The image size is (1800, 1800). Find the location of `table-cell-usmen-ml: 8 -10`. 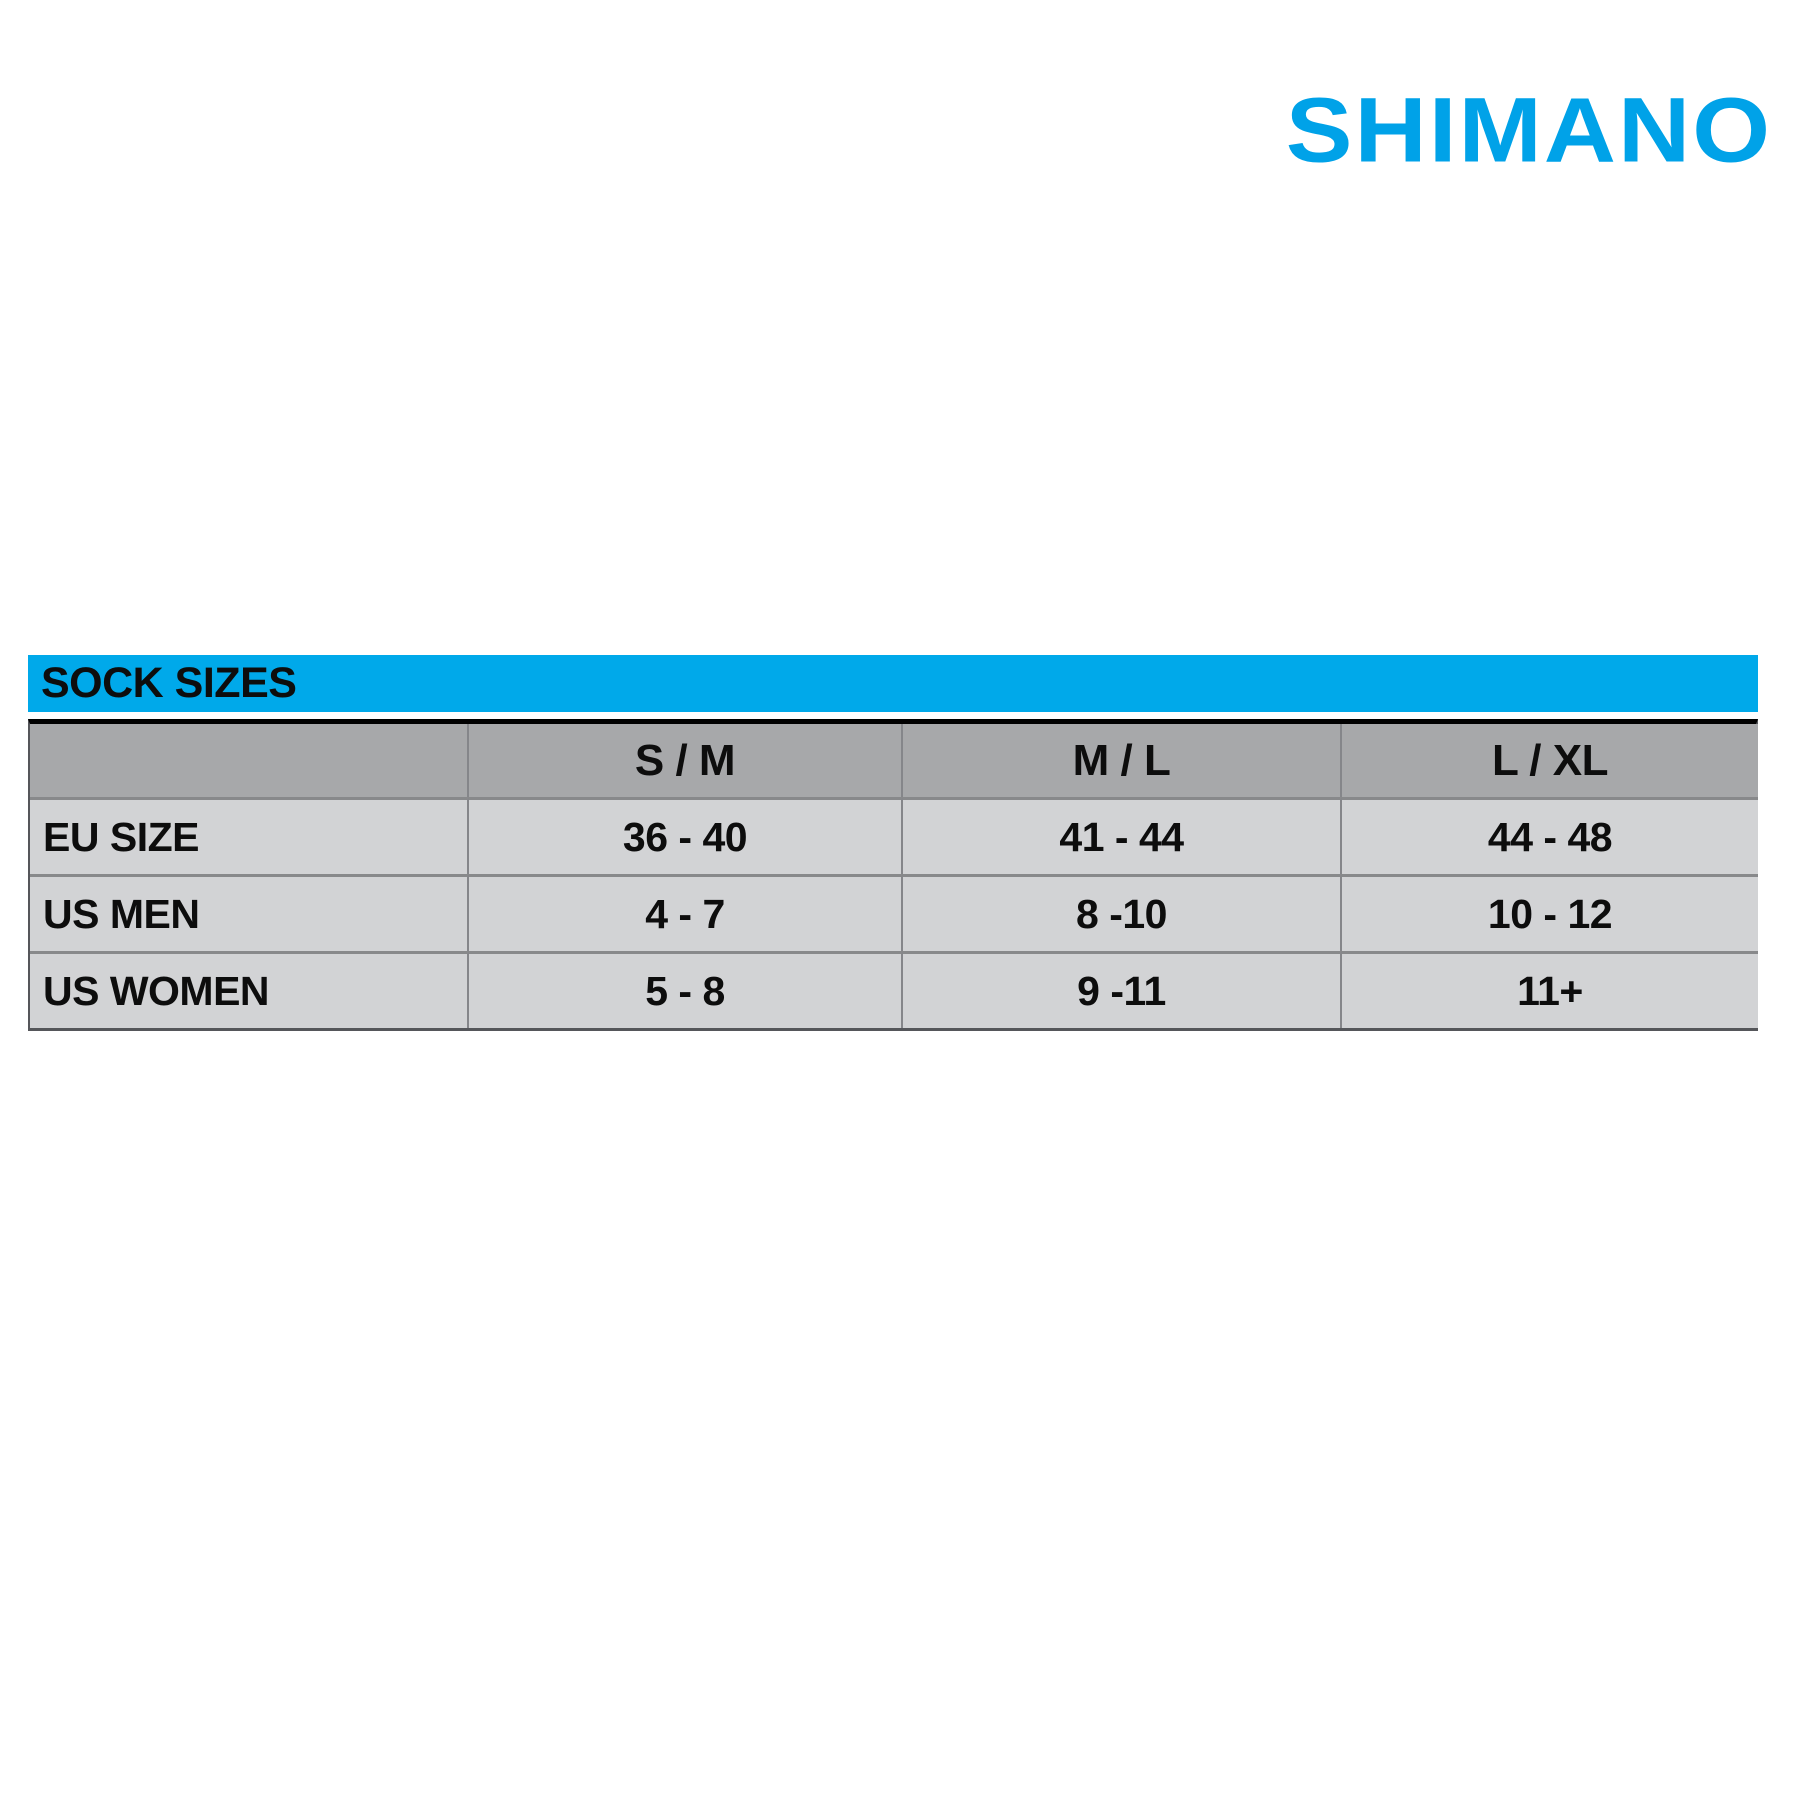

table-cell-usmen-ml: 8 -10 is located at coordinates (1122, 912).